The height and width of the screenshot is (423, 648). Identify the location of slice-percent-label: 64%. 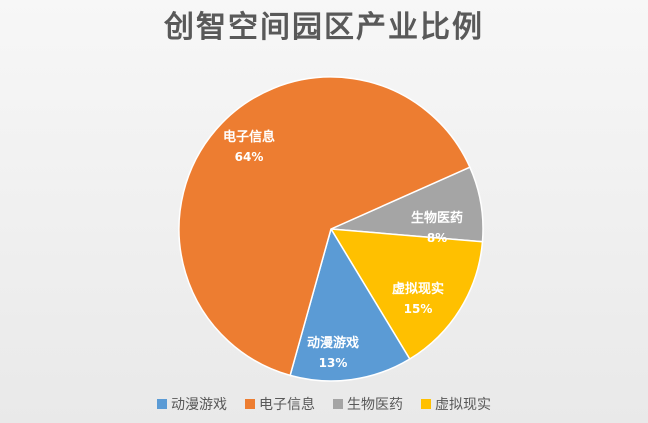
(249, 157).